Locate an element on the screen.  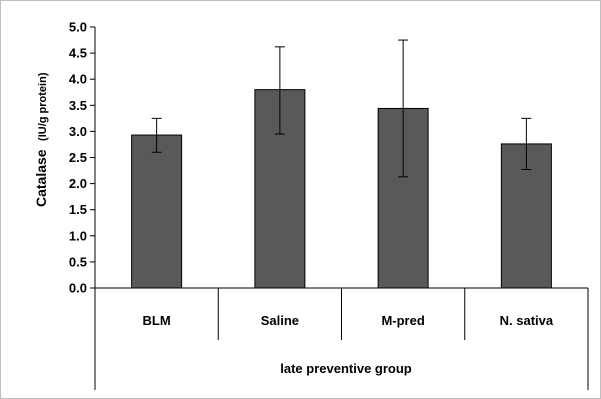
y-tick-label: 3.0 is located at coordinates (78, 131).